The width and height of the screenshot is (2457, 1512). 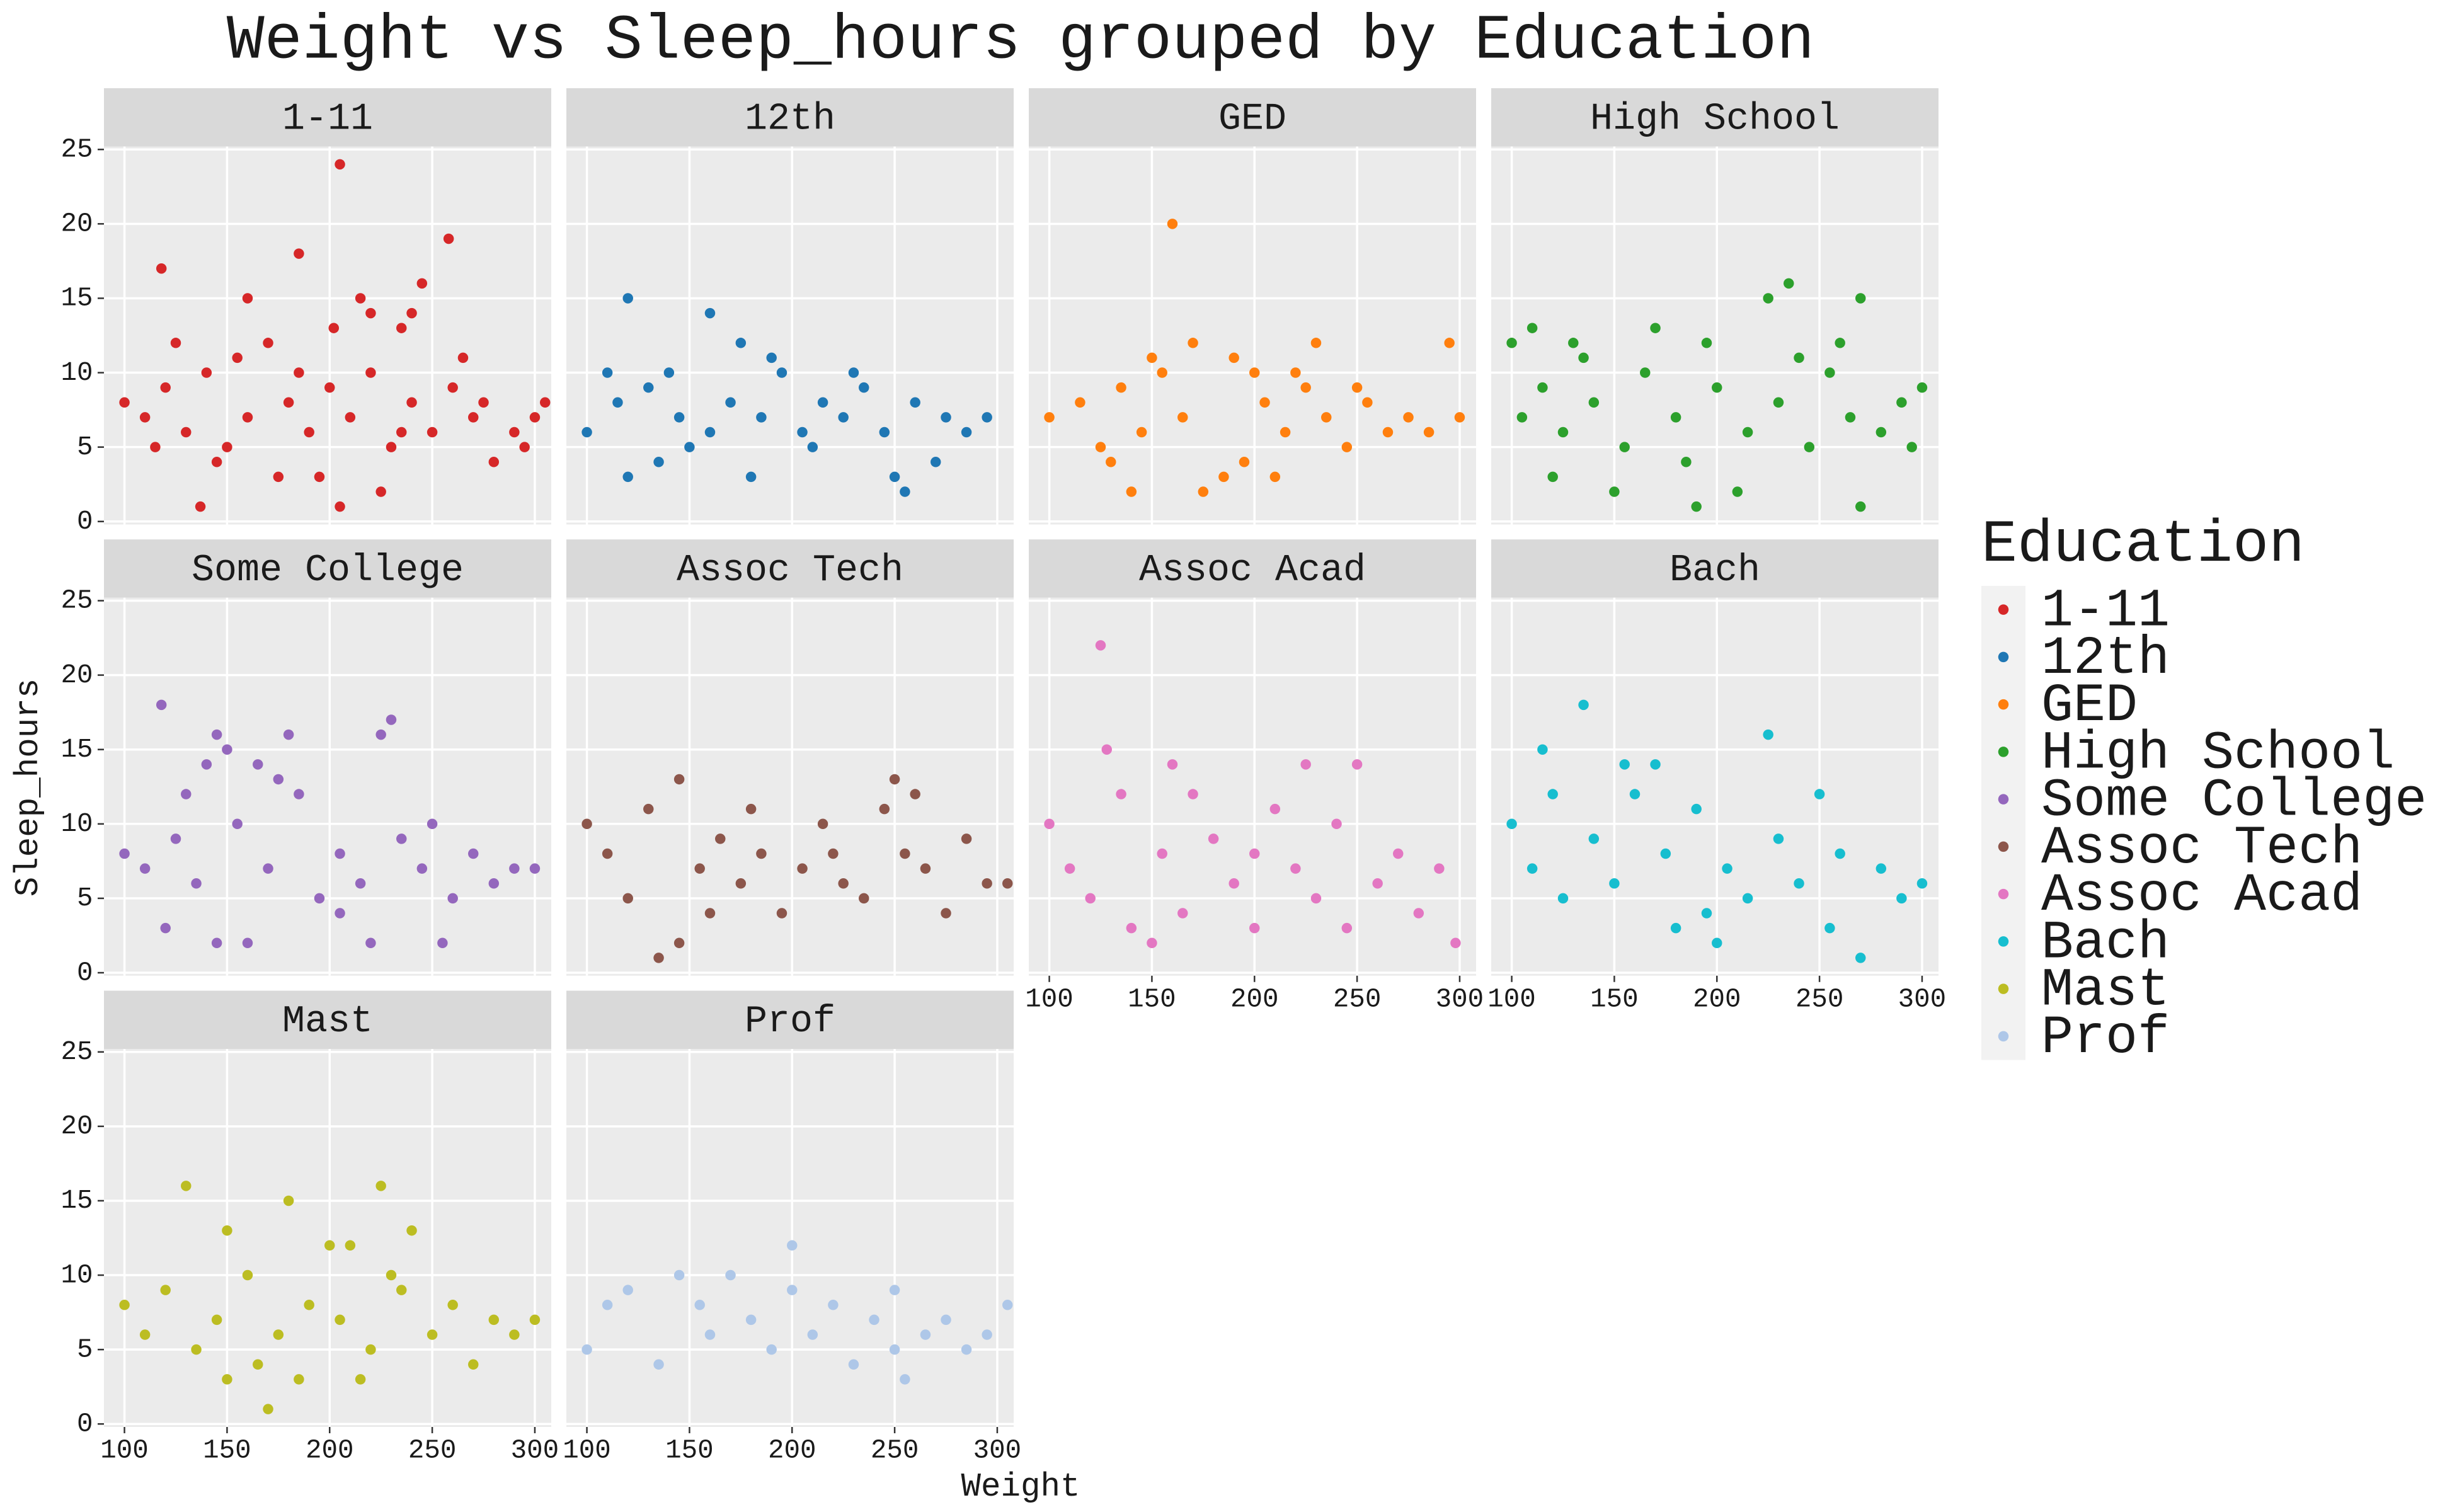 What do you see at coordinates (1252, 119) in the screenshot?
I see `strip-label: GED` at bounding box center [1252, 119].